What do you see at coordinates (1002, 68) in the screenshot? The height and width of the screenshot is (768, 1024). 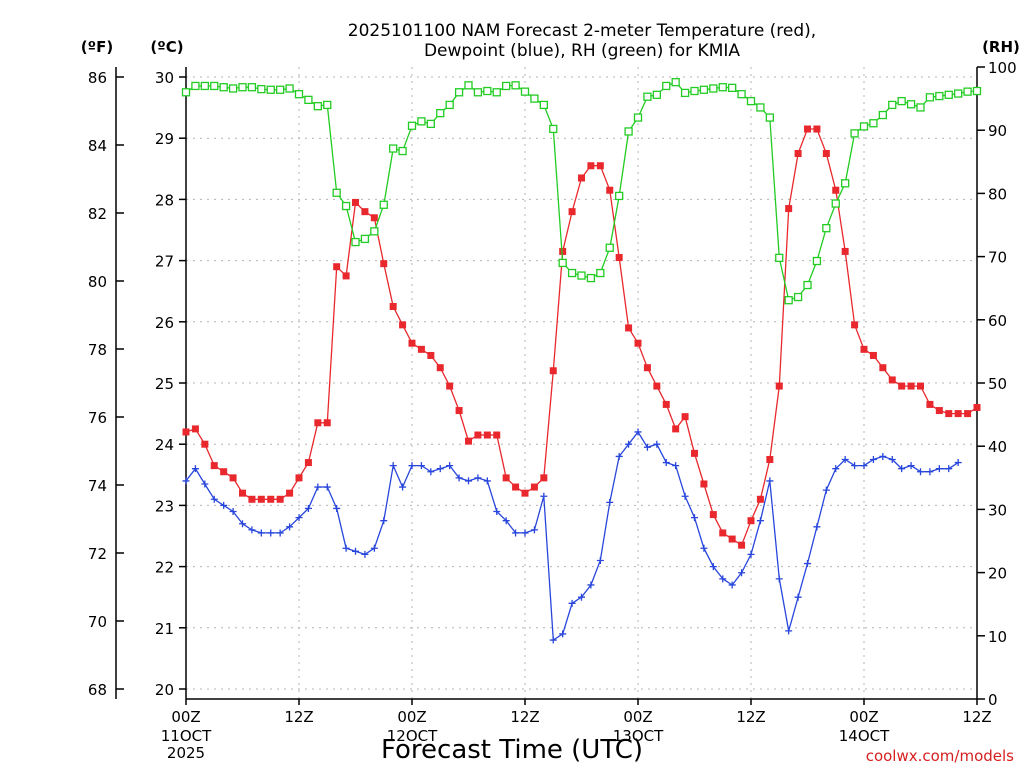 I see `rh-tick-label: 100` at bounding box center [1002, 68].